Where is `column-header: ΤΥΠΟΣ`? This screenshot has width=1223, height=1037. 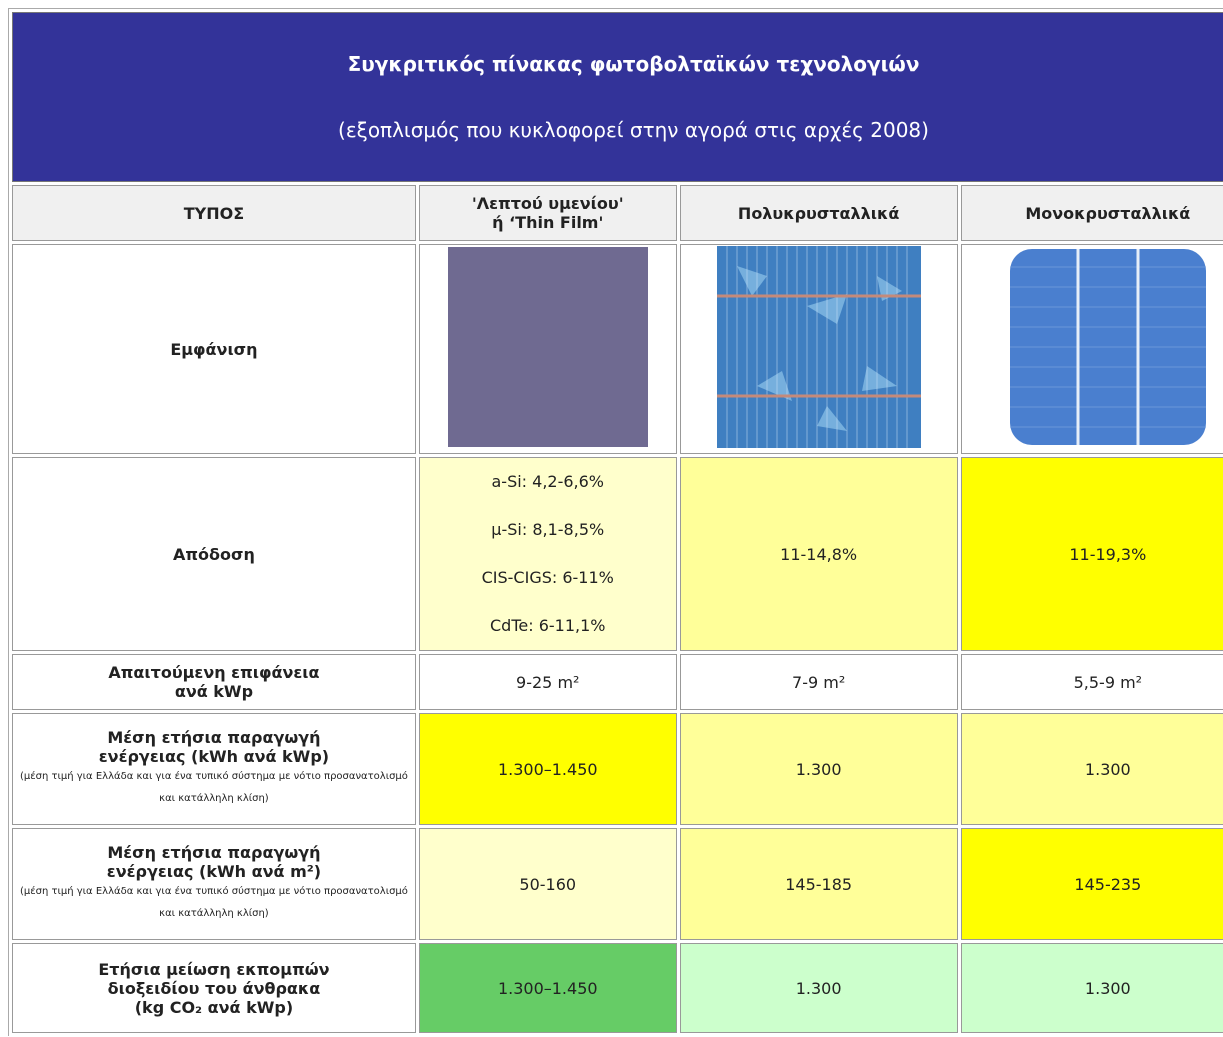
column-header: ΤΥΠΟΣ is located at coordinates (214, 213).